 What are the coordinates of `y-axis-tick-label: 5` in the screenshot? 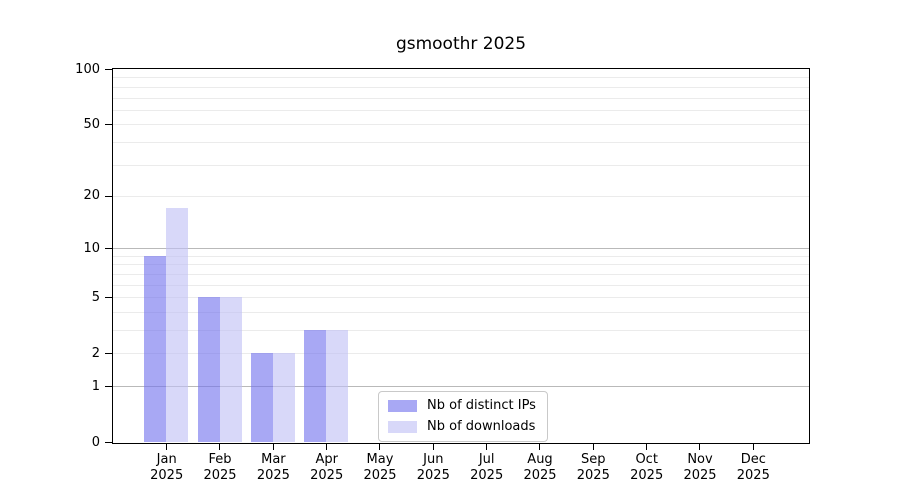 It's located at (95, 297).